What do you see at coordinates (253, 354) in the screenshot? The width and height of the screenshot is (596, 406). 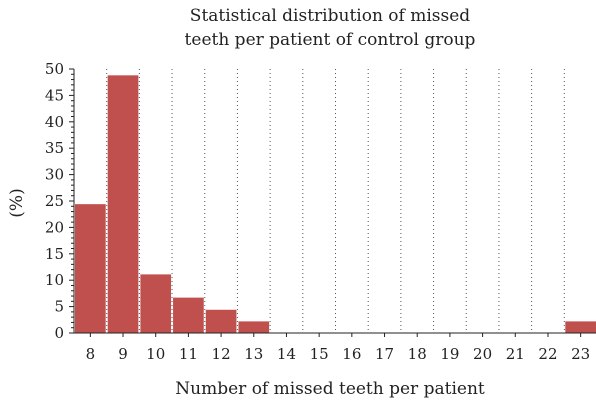 I see `x-tick-label-13: 13` at bounding box center [253, 354].